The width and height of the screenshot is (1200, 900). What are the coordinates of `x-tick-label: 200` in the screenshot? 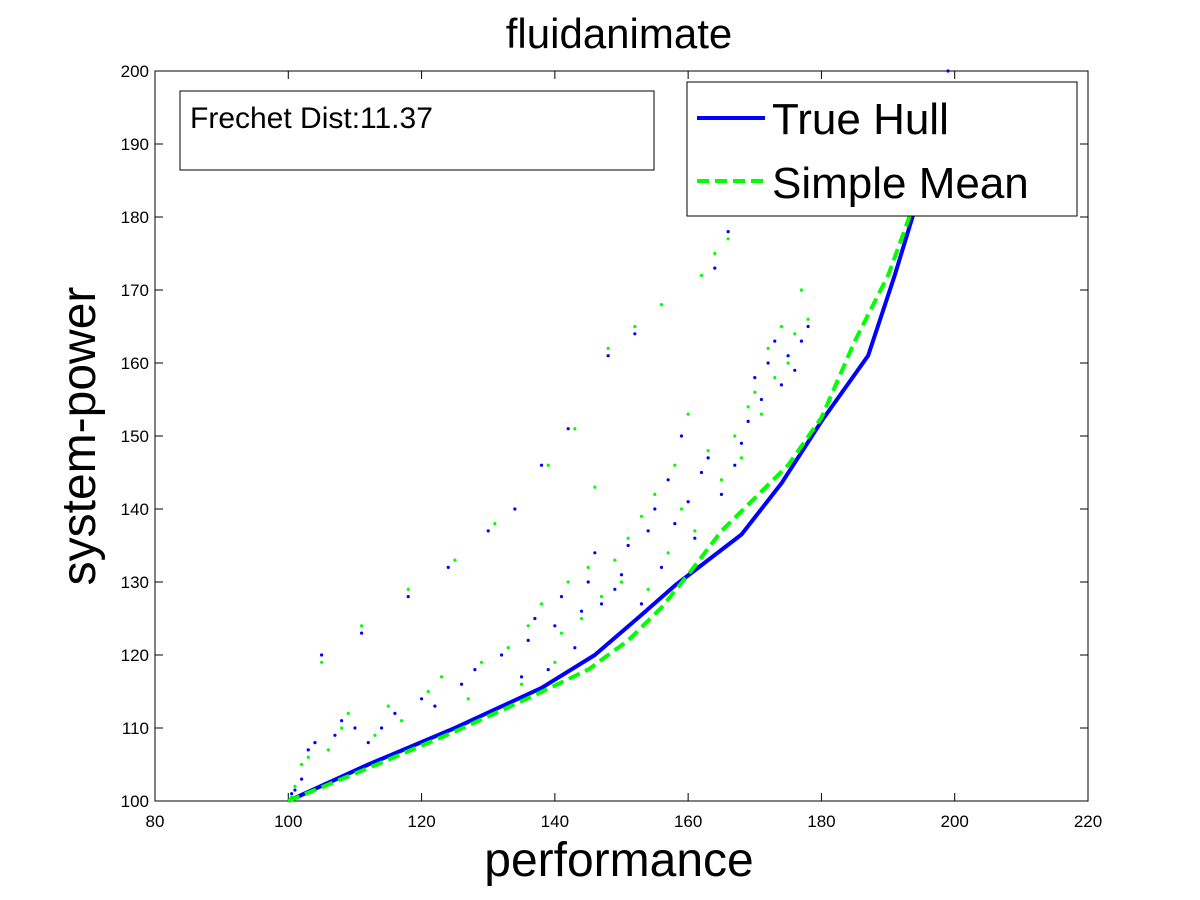 It's located at (955, 821).